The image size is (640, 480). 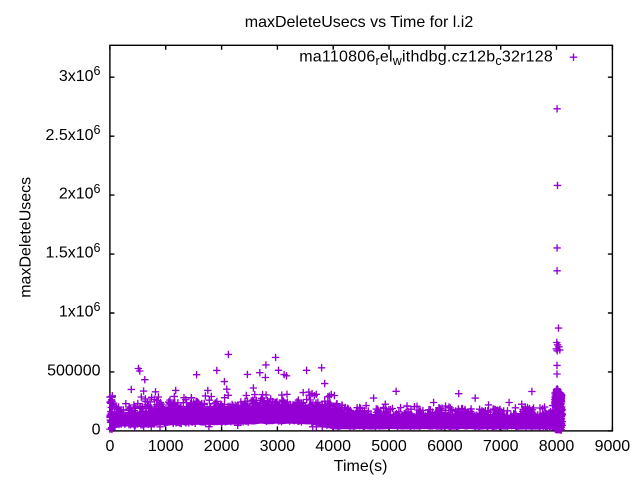 I want to click on svg-text: maxDeleteUsecs, so click(x=26, y=237).